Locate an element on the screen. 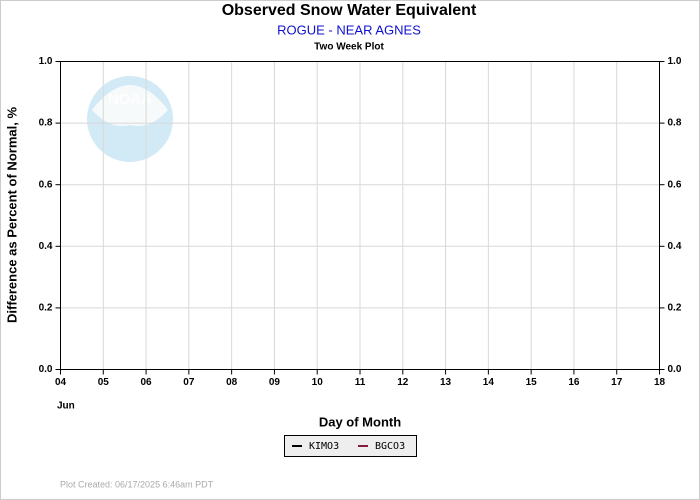  x-tick-label: 16 is located at coordinates (574, 382).